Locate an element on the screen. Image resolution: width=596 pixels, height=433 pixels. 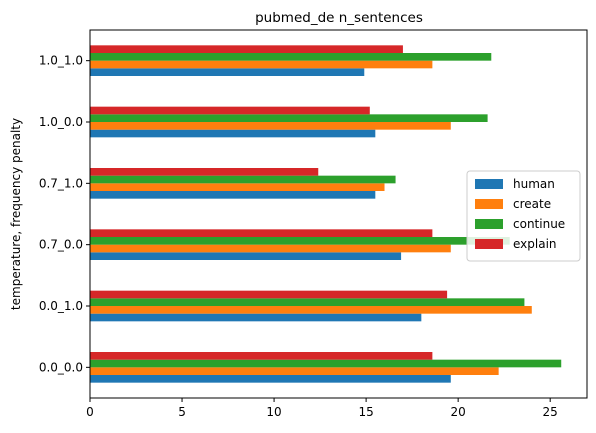
bar-explain-0.7_0.0 is located at coordinates (261, 233).